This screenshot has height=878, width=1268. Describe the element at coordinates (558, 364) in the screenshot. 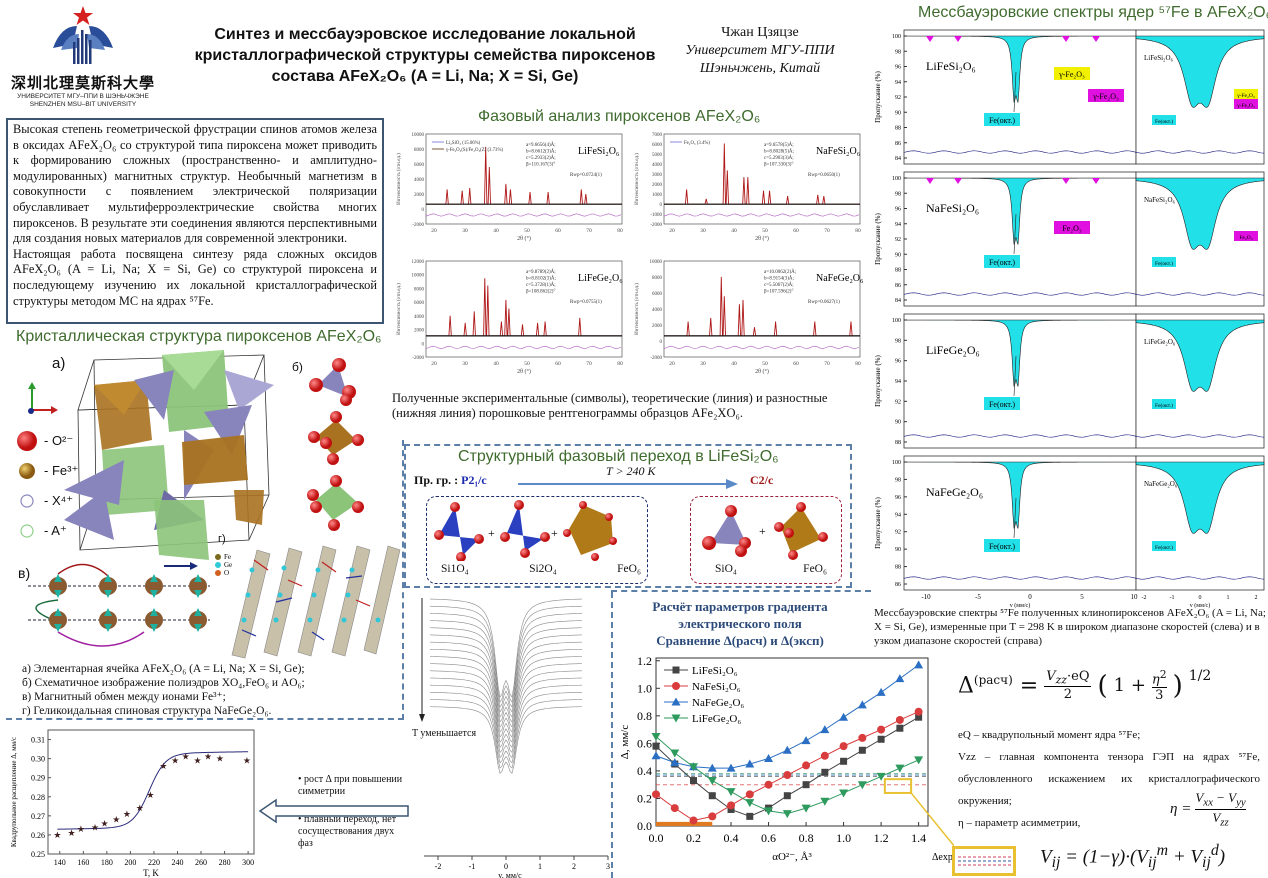

I see `x-tick-label: 60` at that location.